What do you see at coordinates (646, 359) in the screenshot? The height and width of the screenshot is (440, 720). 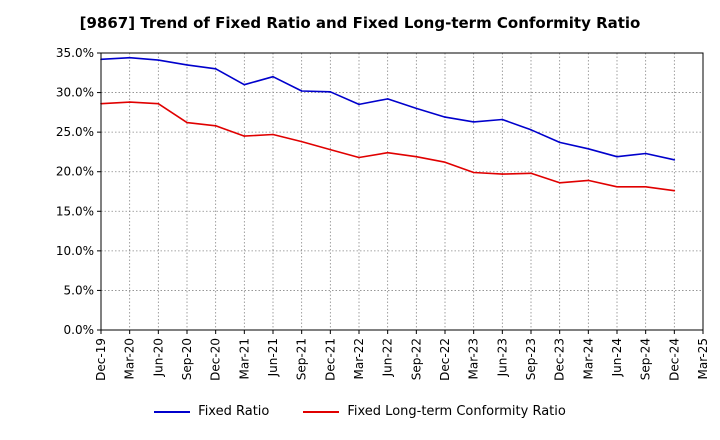 I see `x-tick-label: Sep-24` at bounding box center [646, 359].